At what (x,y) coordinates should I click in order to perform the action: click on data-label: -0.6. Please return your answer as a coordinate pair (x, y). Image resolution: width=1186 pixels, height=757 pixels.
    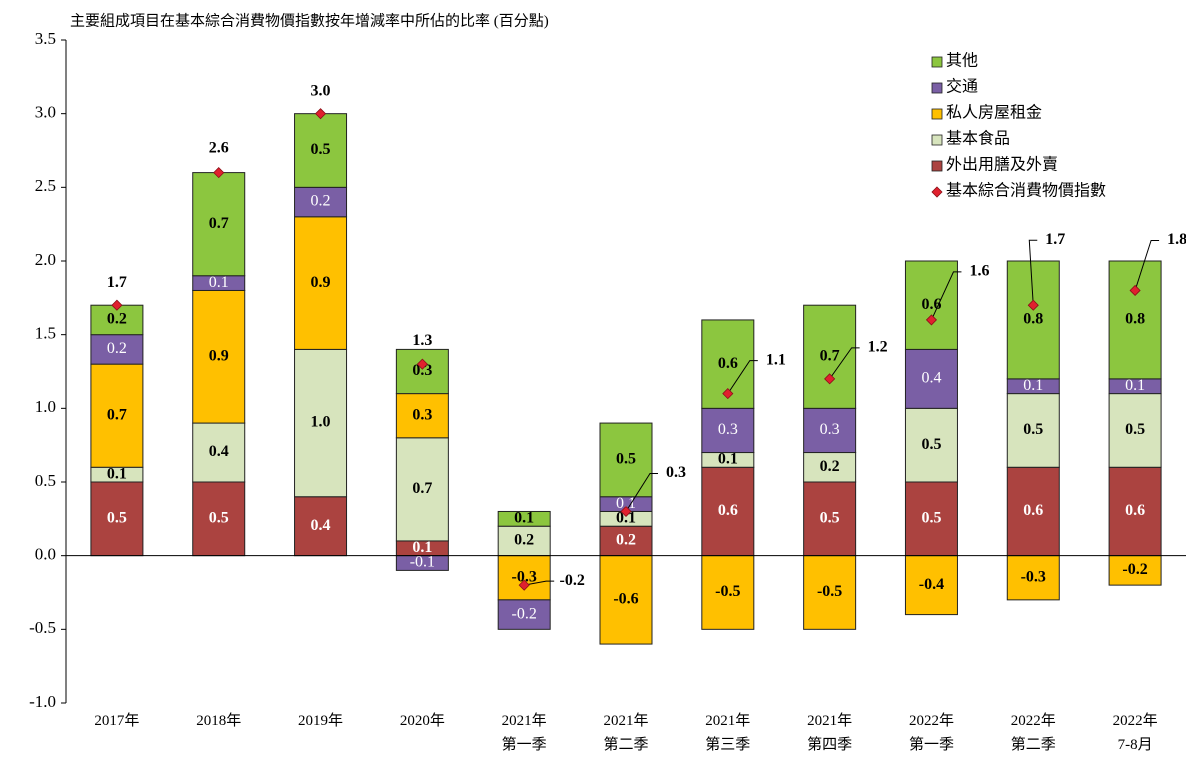
    Looking at the image, I should click on (625, 599).